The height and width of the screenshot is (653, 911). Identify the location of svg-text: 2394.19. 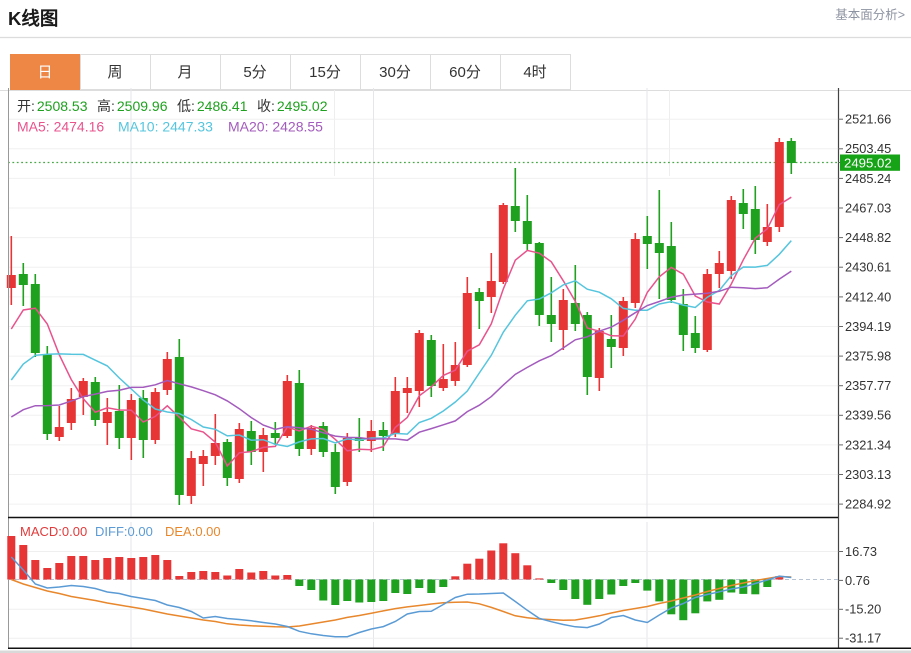
(868, 326).